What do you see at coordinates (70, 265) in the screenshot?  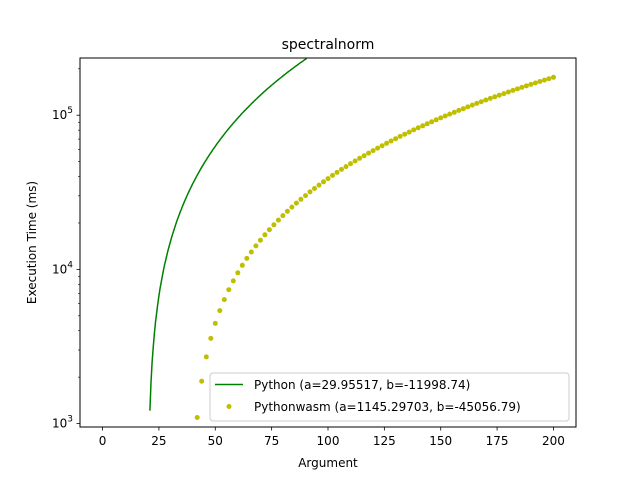 I see `y-tick-exponent: 4` at bounding box center [70, 265].